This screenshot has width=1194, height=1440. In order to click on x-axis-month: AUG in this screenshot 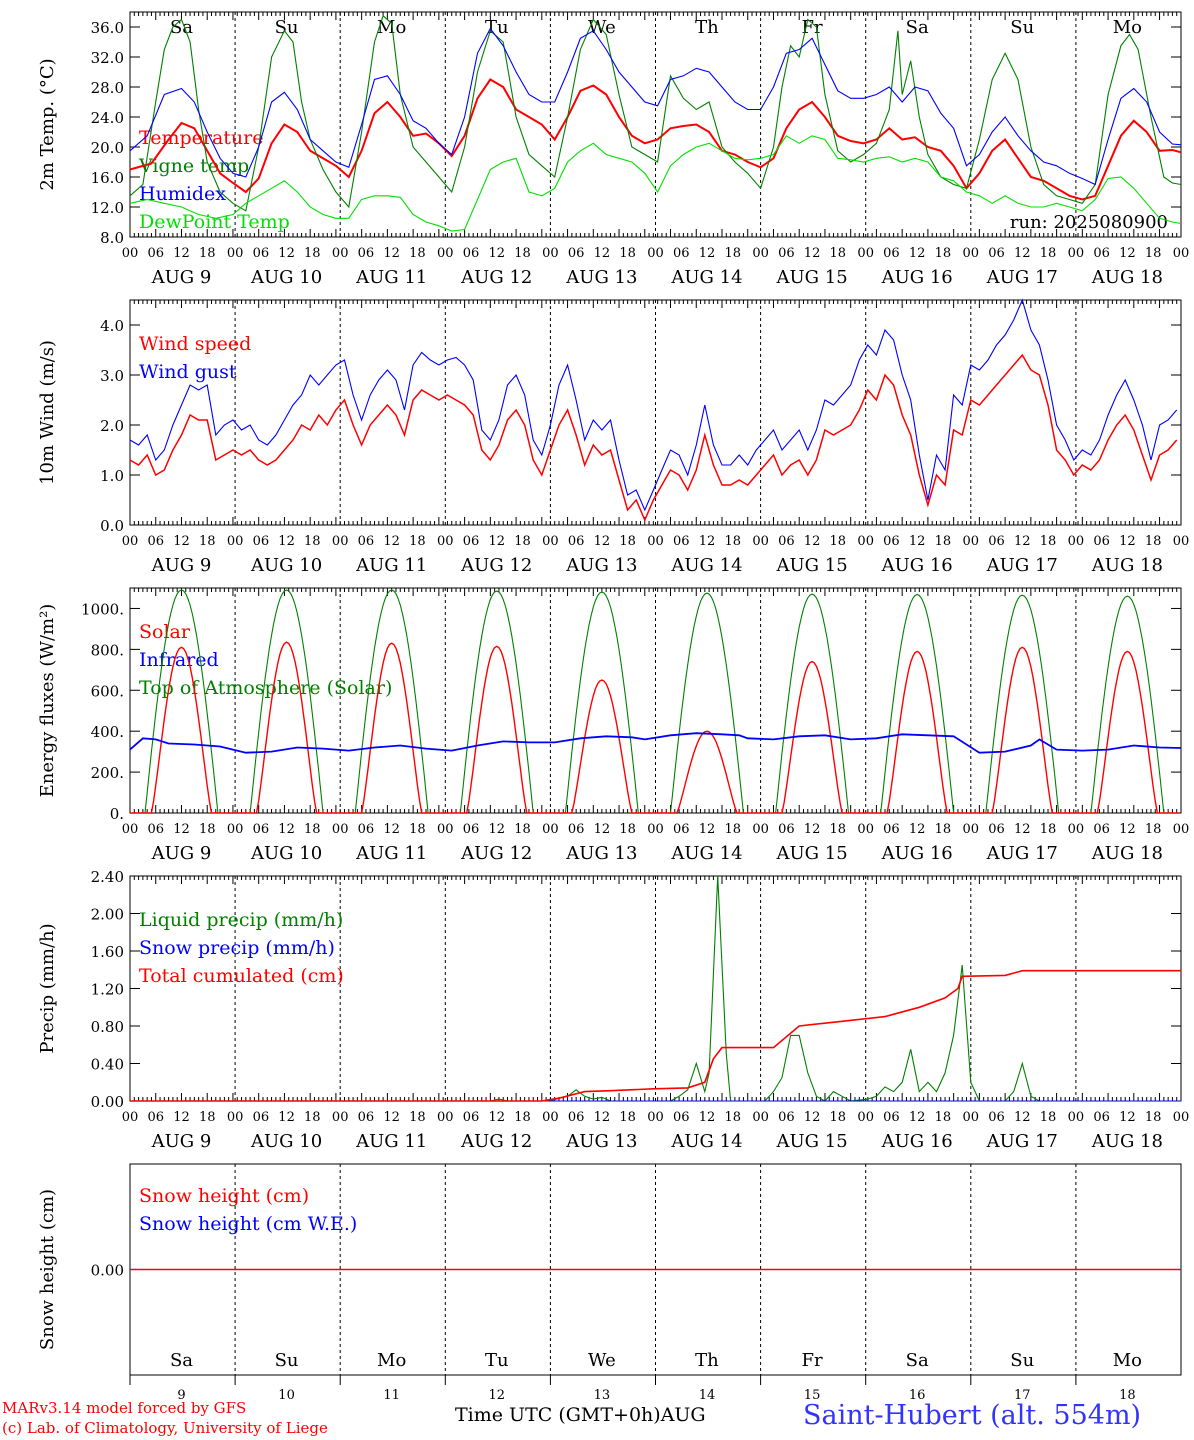, I will do `click(683, 1415)`.